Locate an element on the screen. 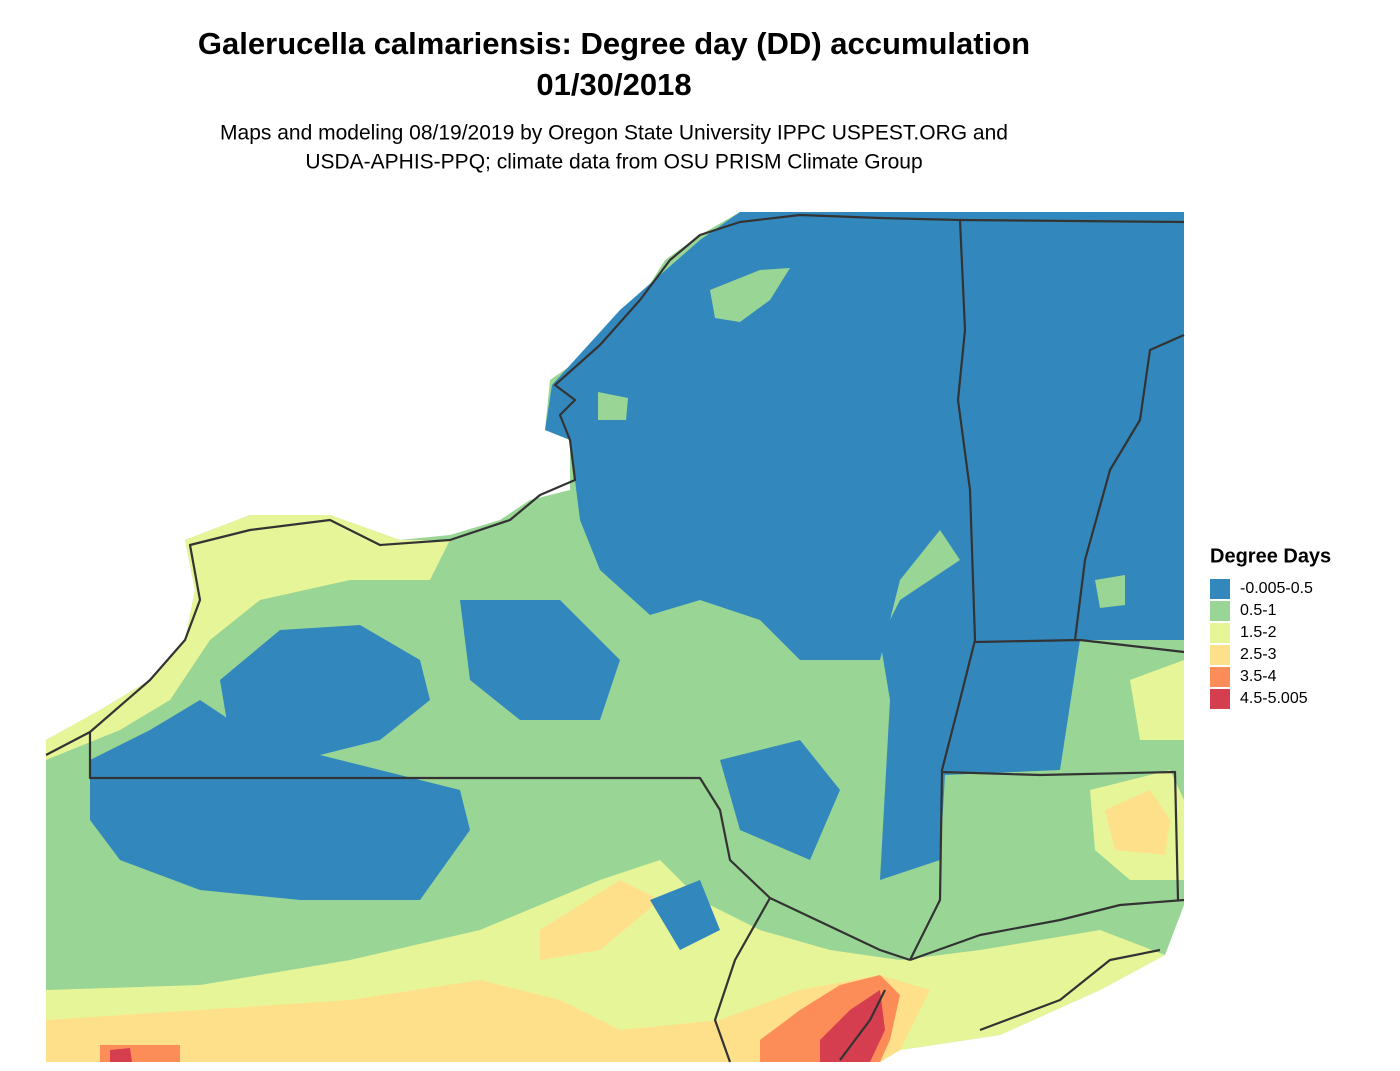  map-date: 01/30/2018 is located at coordinates (613, 84).